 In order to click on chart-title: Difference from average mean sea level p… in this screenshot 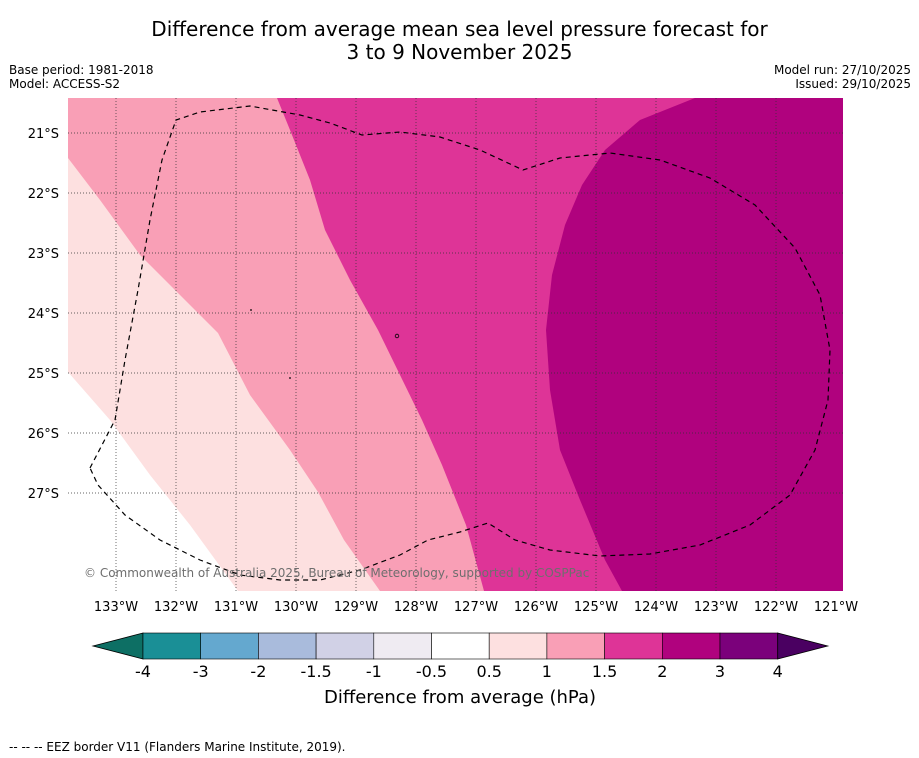, I will do `click(459, 41)`.